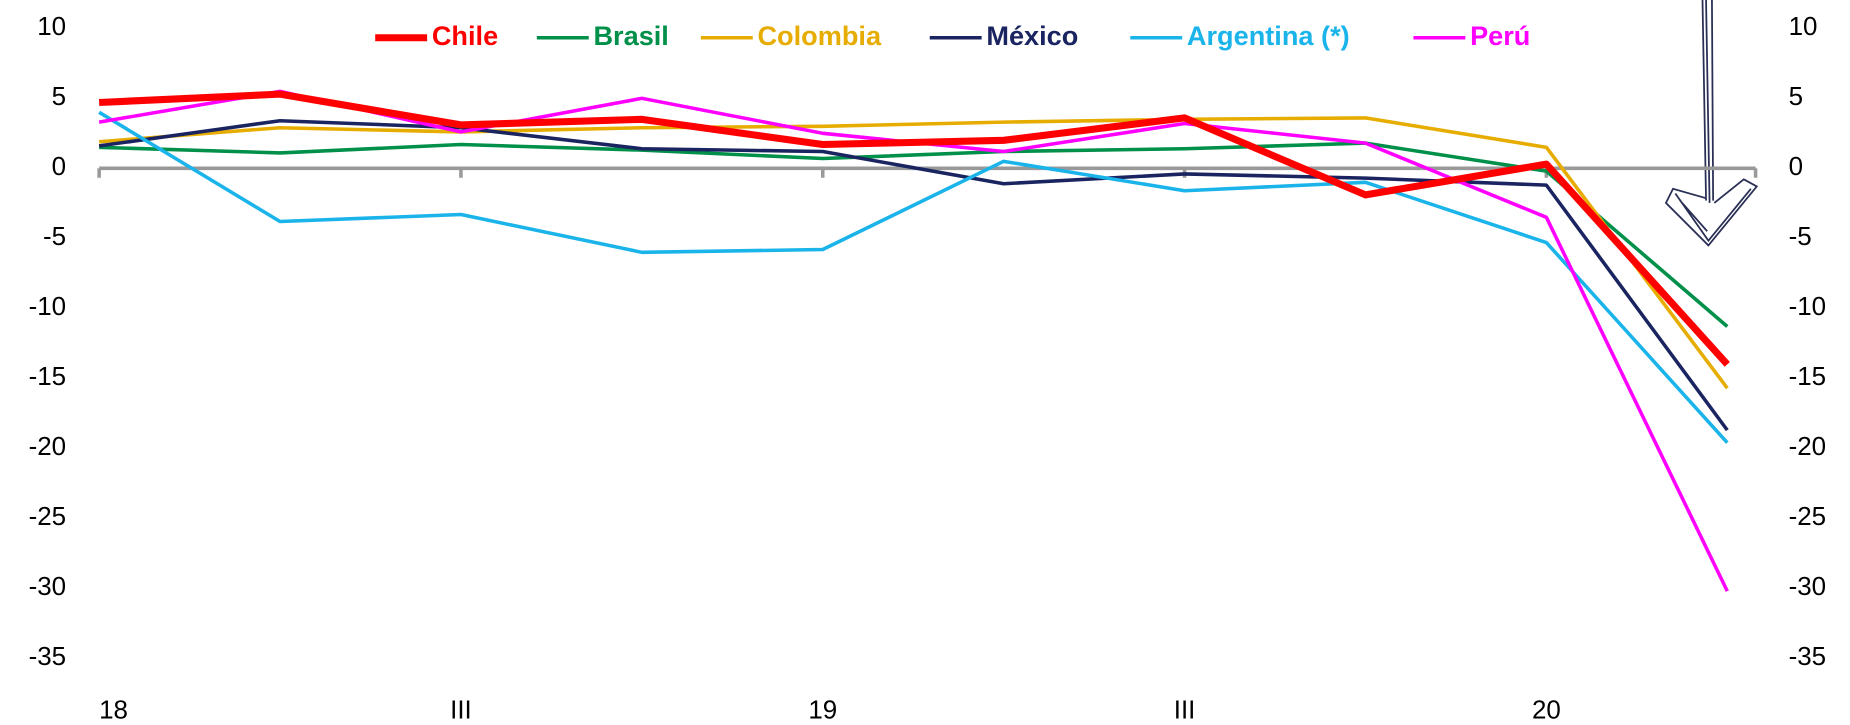 The width and height of the screenshot is (1850, 725). What do you see at coordinates (48, 517) in the screenshot?
I see `y-tick-label: -25` at bounding box center [48, 517].